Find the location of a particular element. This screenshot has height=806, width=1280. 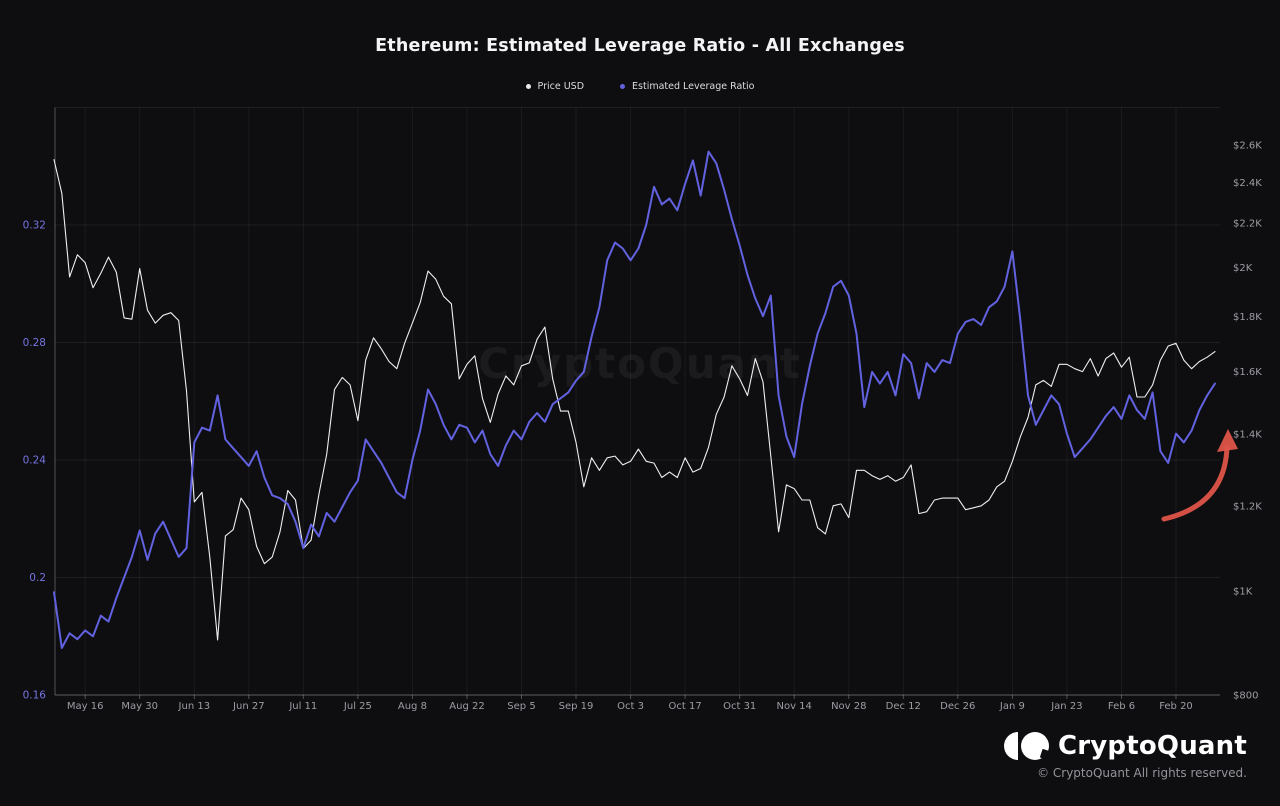

chart-legend: Price USD Estimated Leverage Ratio is located at coordinates (640, 86).